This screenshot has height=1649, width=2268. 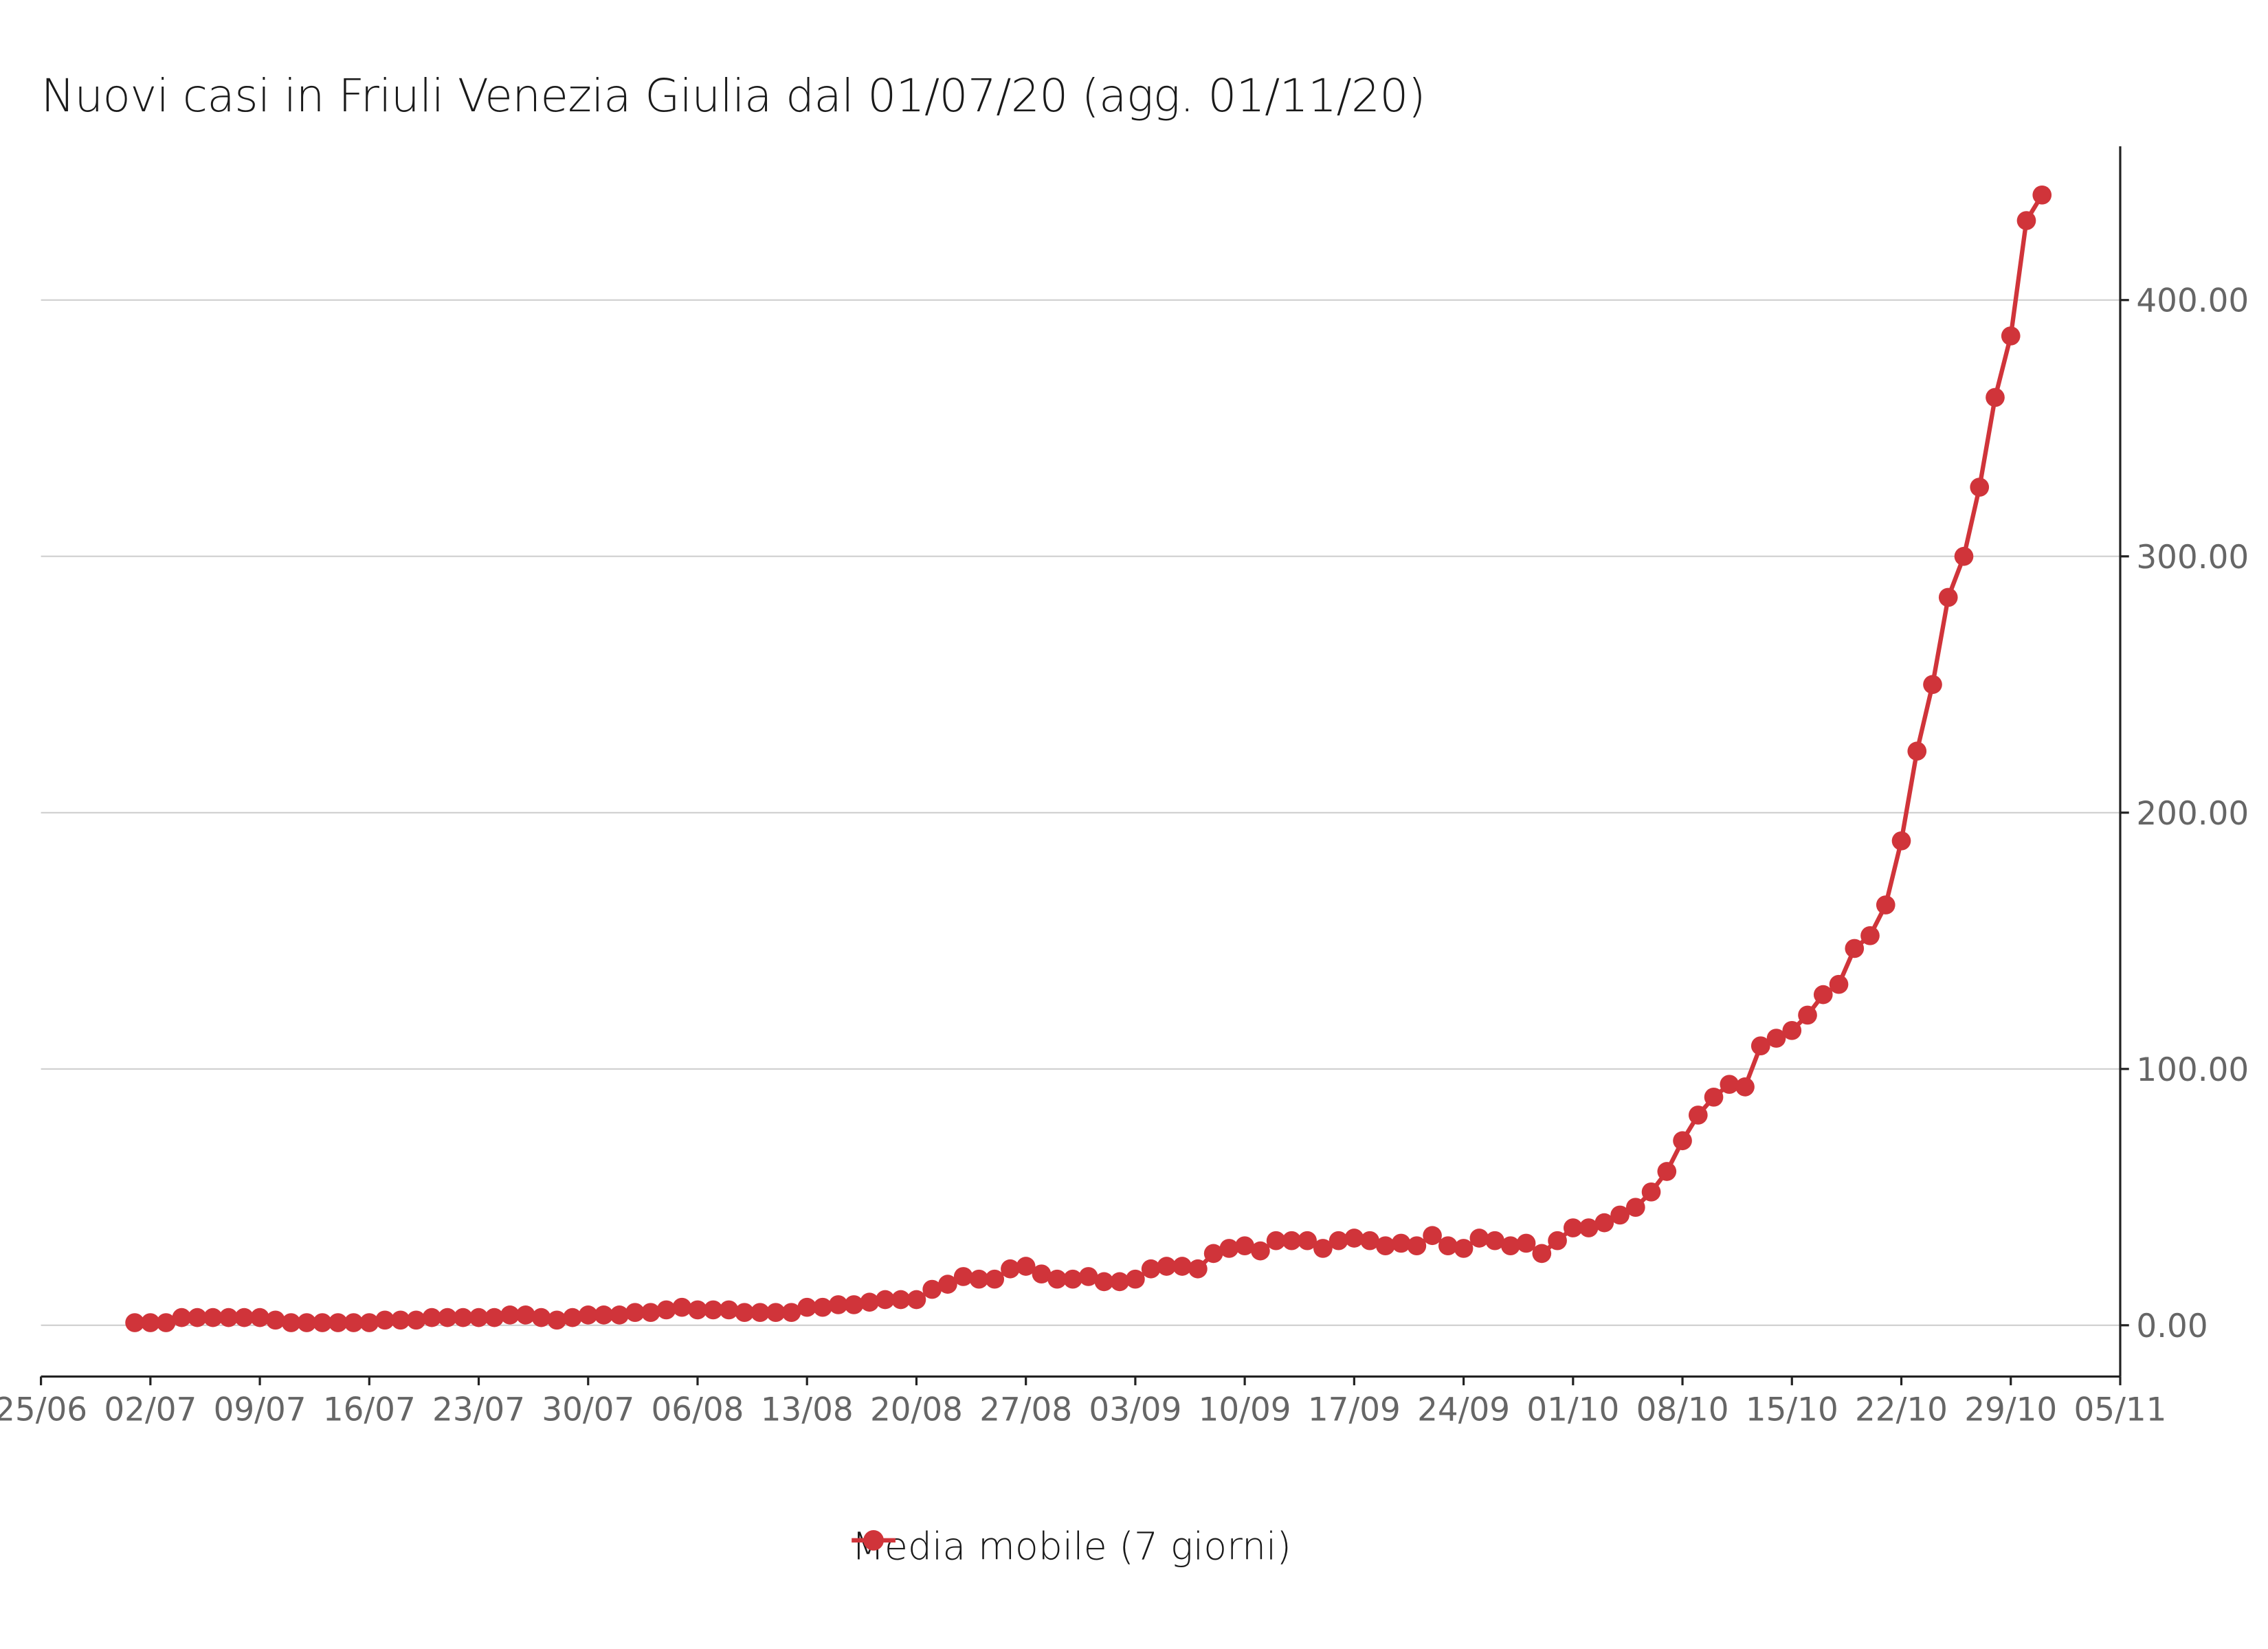 What do you see at coordinates (2192, 301) in the screenshot?
I see `y-tick-label: 400.00` at bounding box center [2192, 301].